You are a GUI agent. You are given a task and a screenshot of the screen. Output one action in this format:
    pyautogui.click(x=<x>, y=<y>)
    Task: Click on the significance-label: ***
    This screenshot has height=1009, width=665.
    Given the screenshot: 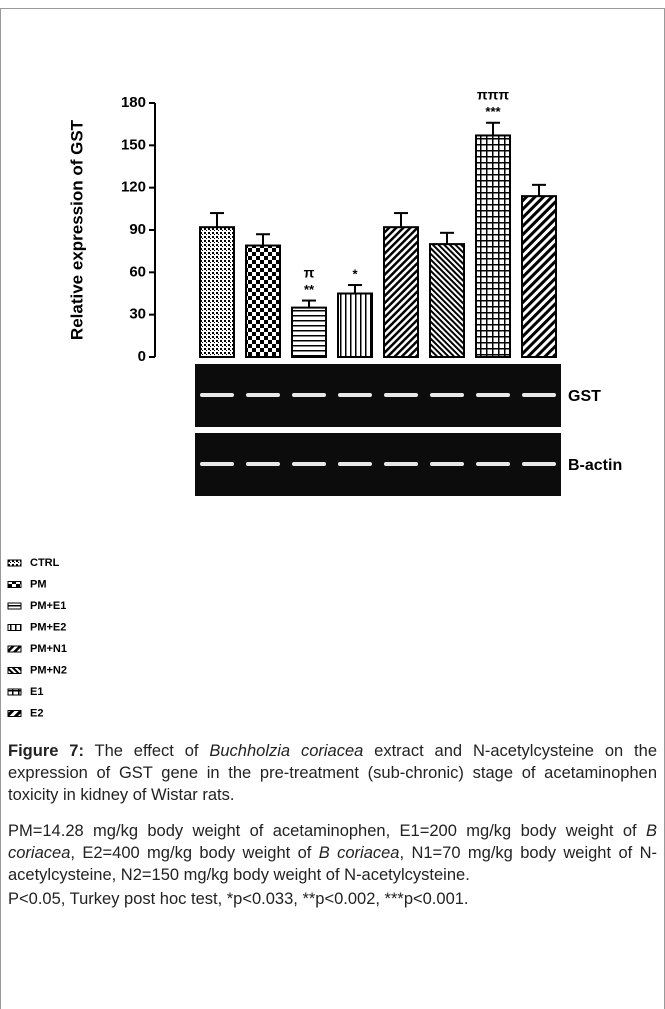 What is the action you would take?
    pyautogui.click(x=493, y=111)
    